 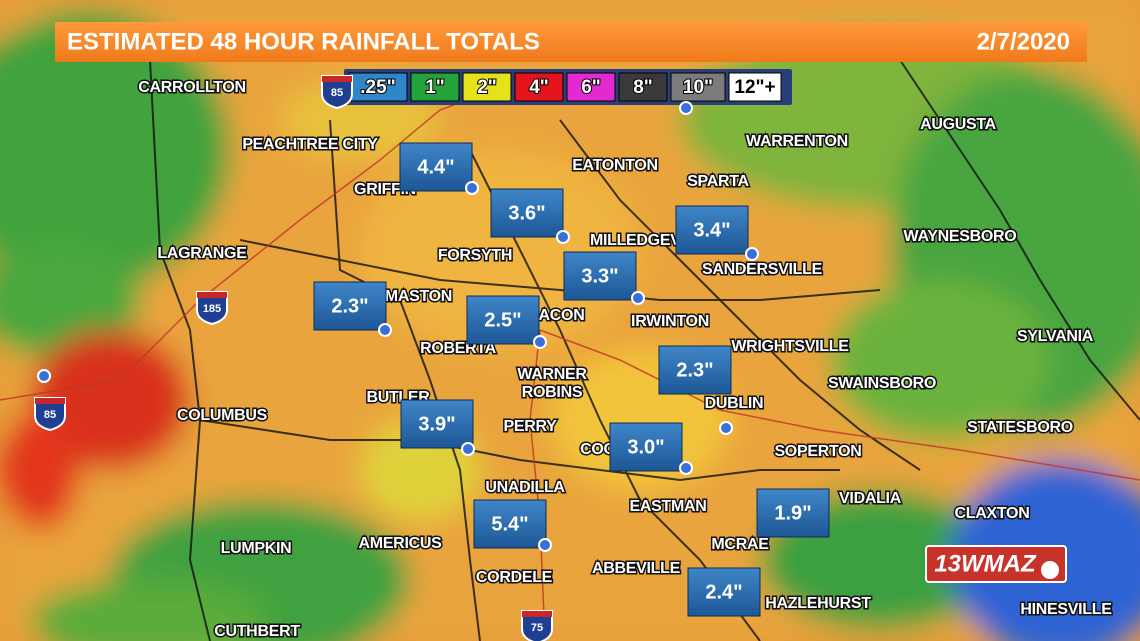 What do you see at coordinates (992, 513) in the screenshot?
I see `city-label: CLAXTON` at bounding box center [992, 513].